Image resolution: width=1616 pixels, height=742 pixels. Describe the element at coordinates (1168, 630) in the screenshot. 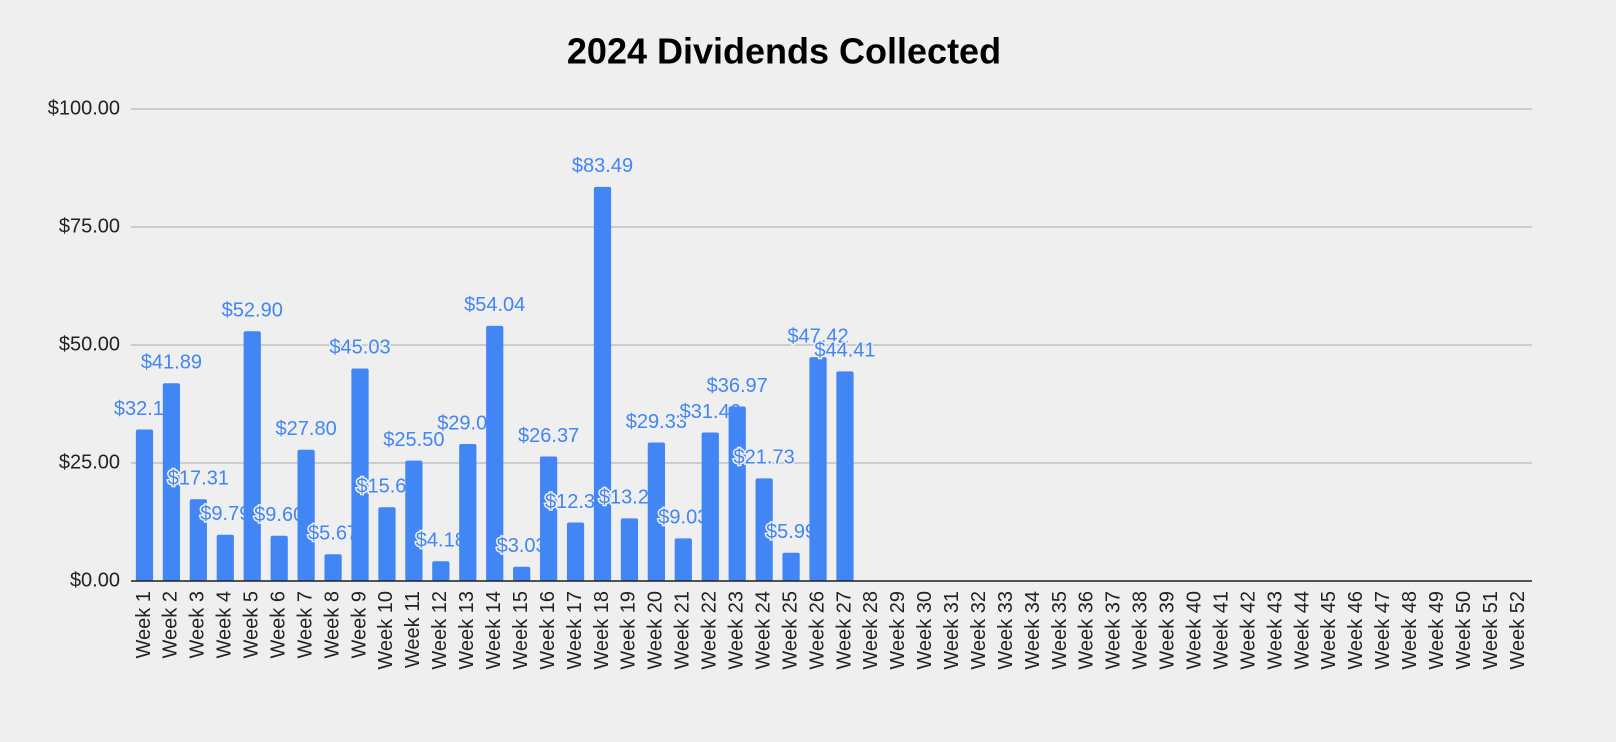

I see `x-tick-label: Week 39` at that location.